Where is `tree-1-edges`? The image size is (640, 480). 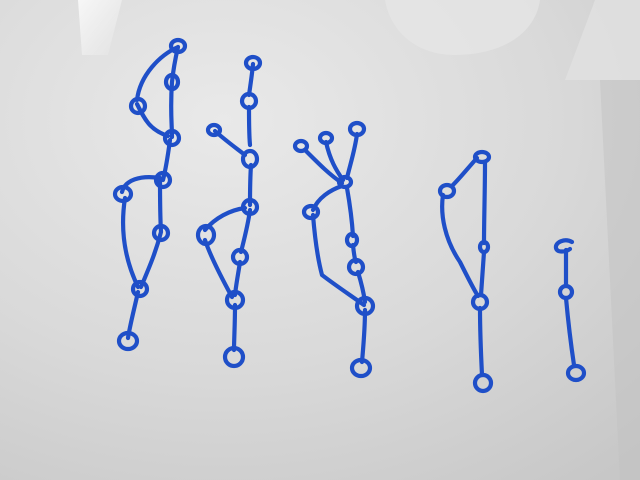
tree-1-edges is located at coordinates (150, 192).